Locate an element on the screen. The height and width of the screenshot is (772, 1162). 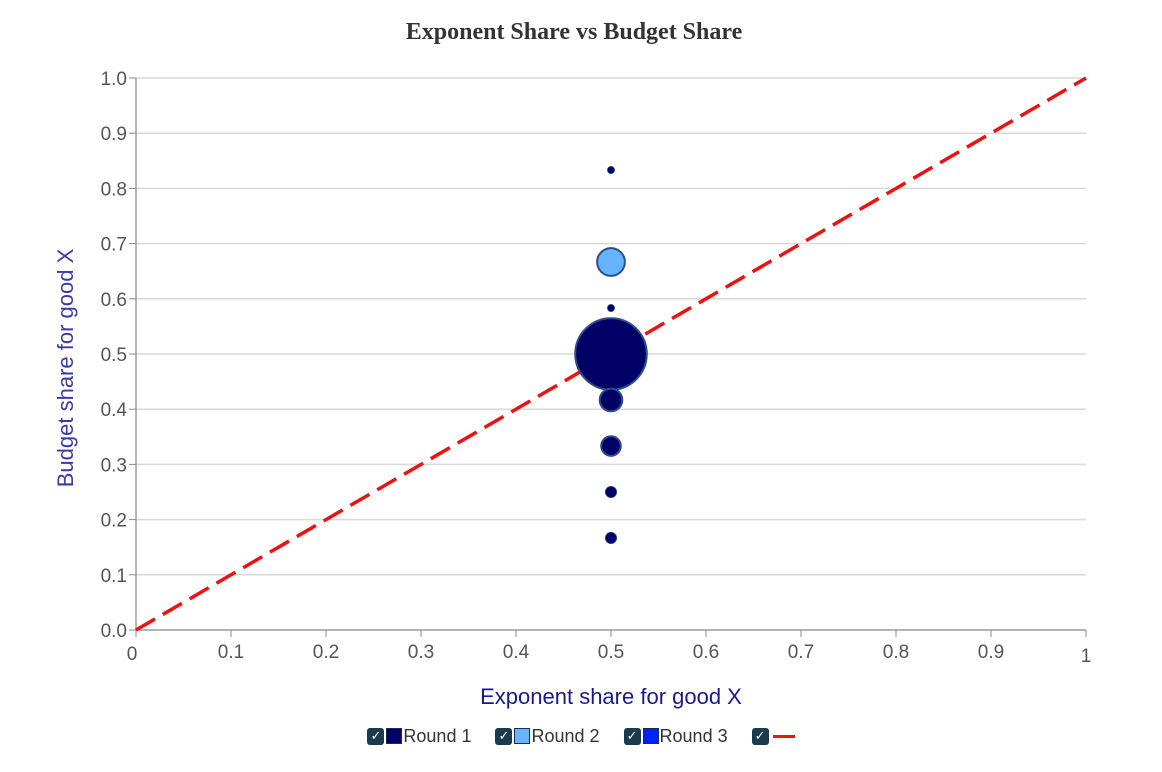
x-tick-label: 0.4 is located at coordinates (516, 652).